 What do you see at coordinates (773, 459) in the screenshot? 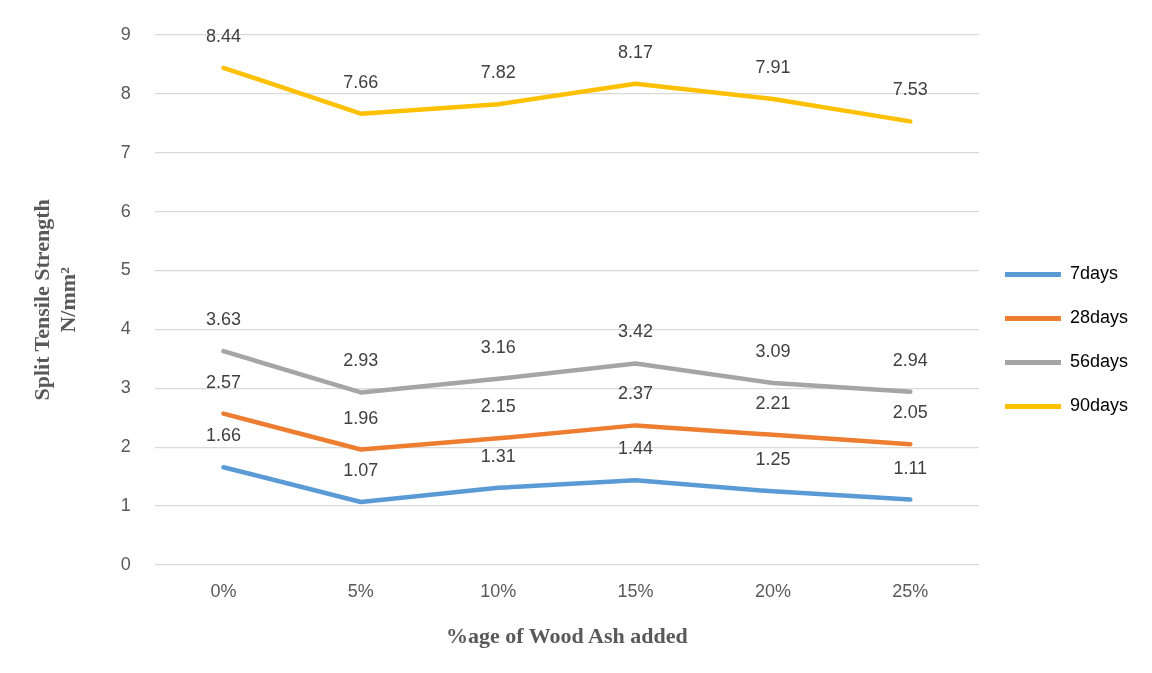
I see `data-label: 1.25` at bounding box center [773, 459].